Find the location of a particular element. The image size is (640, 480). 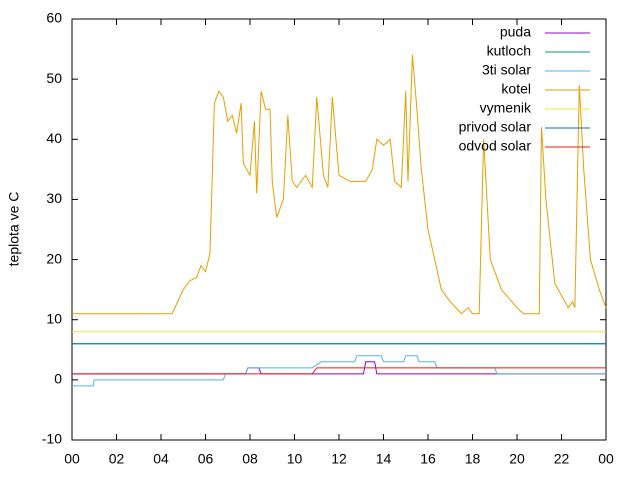

legend-label: vymenik is located at coordinates (506, 108).